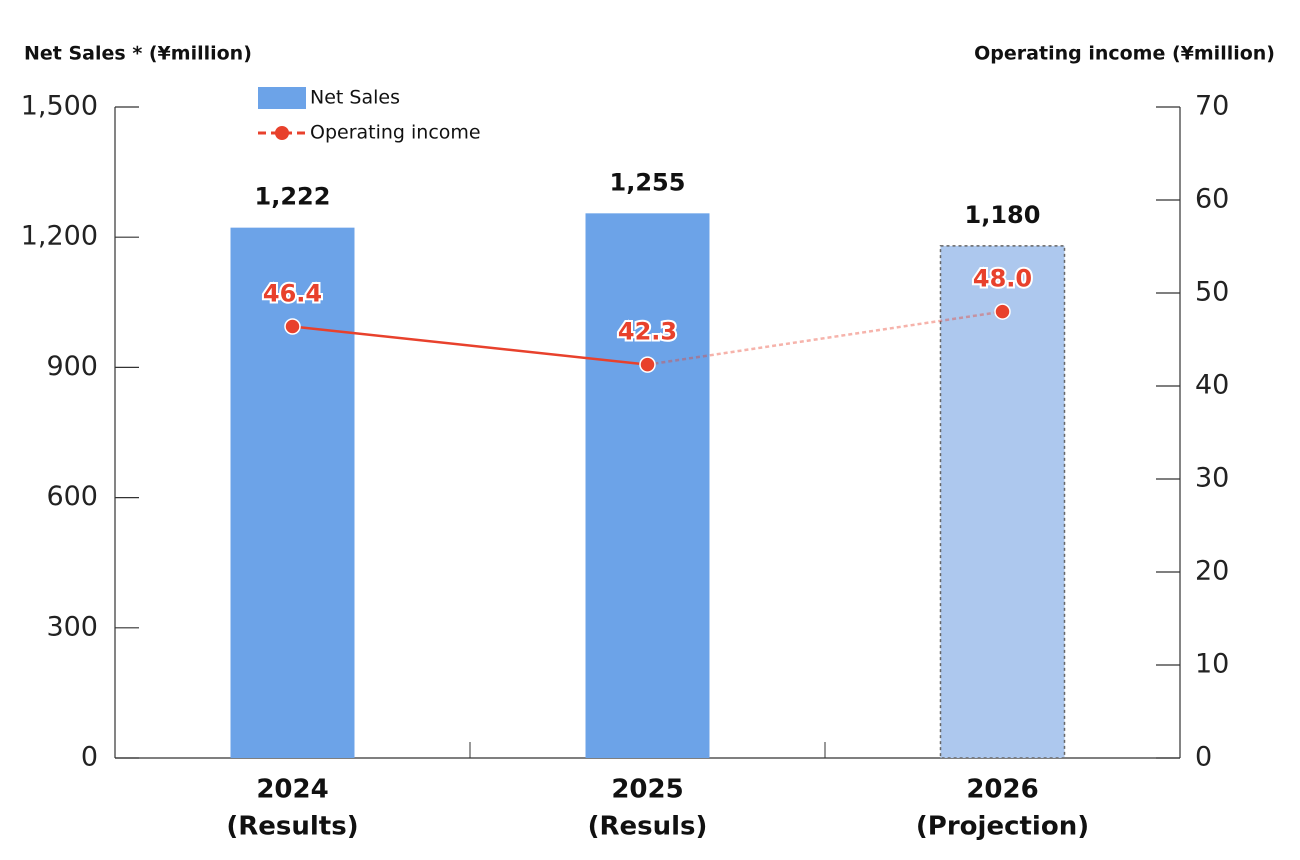  Describe the element at coordinates (59, 236) in the screenshot. I see `y-tick-label: 1,200` at that location.